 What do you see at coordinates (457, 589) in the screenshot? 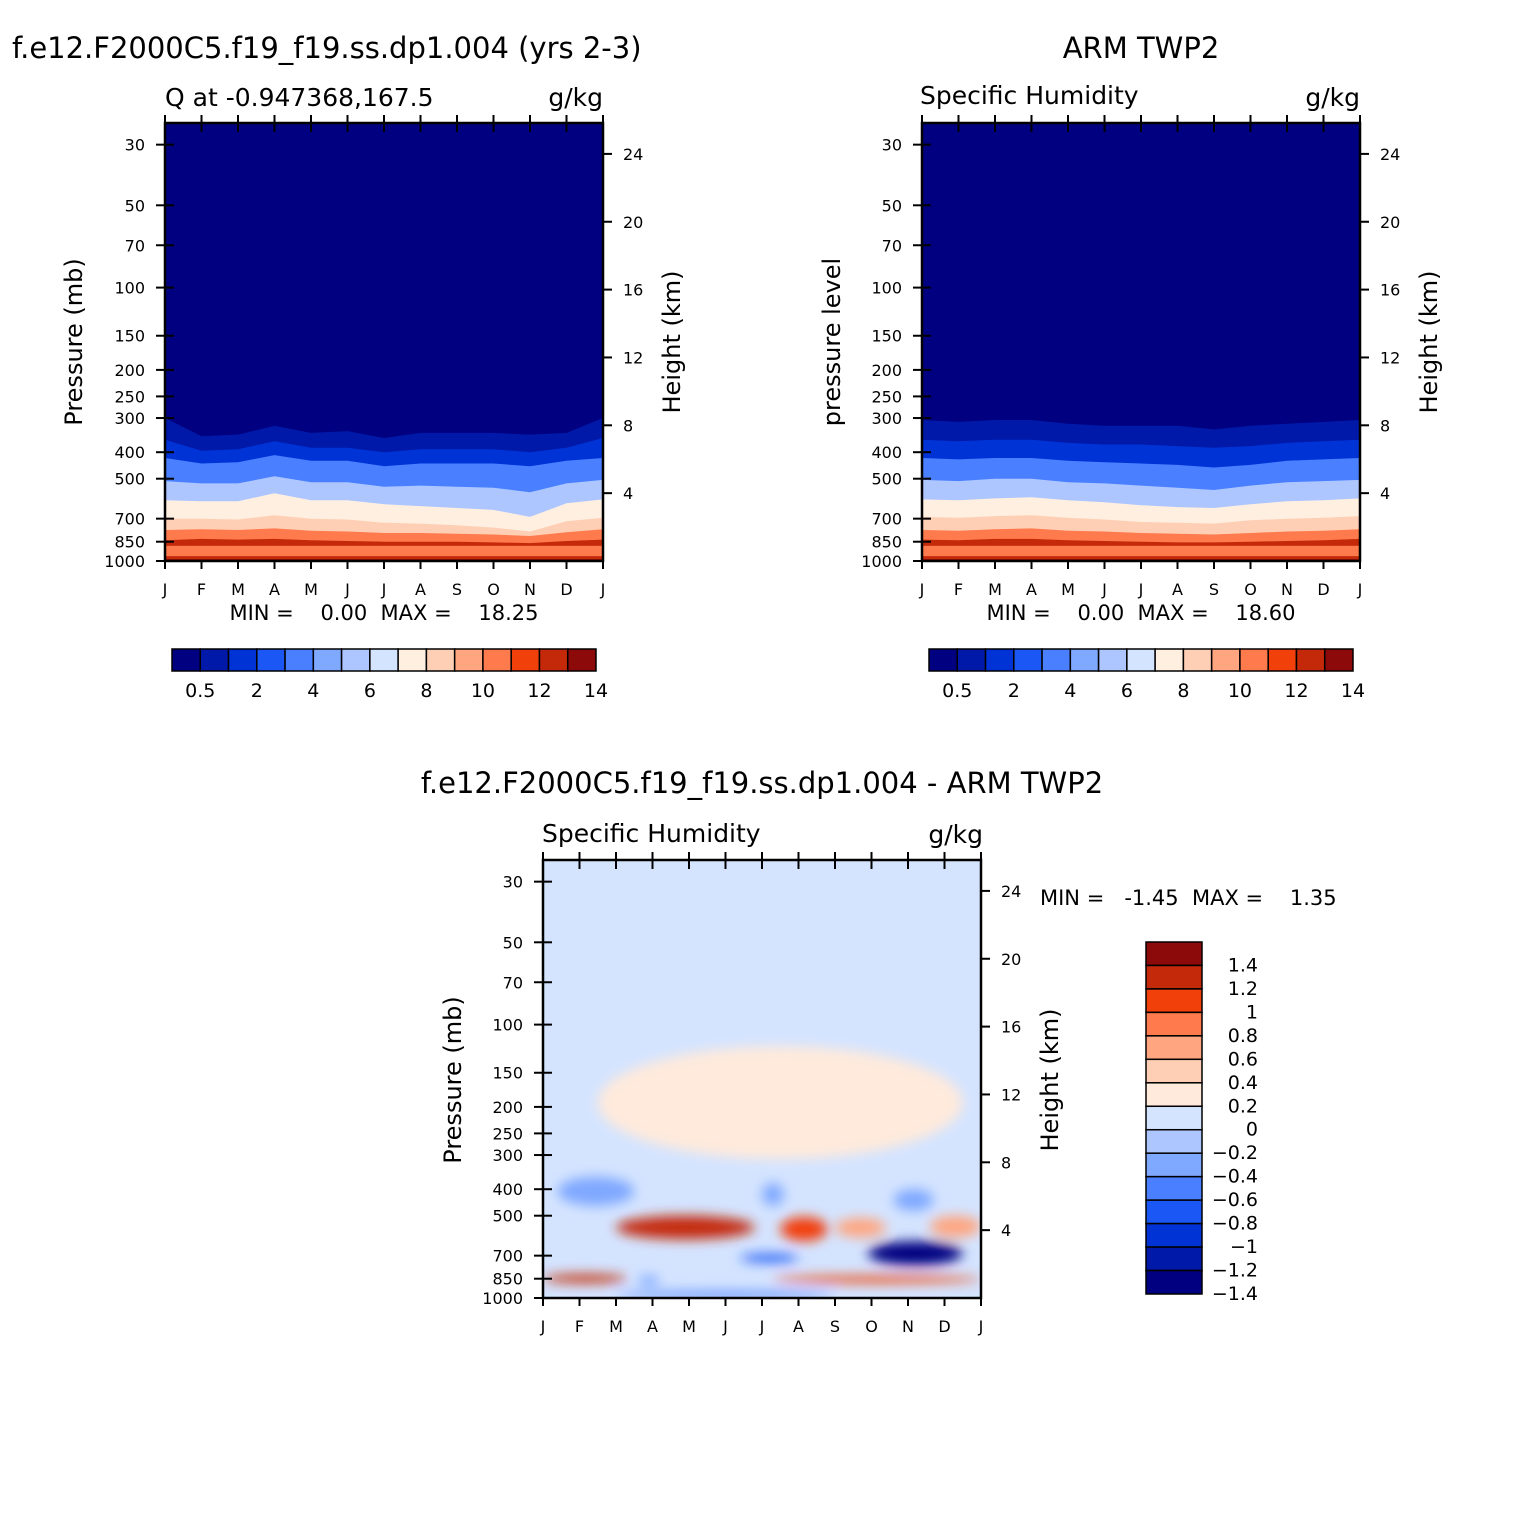
I see `x-tick-label: S` at bounding box center [457, 589].